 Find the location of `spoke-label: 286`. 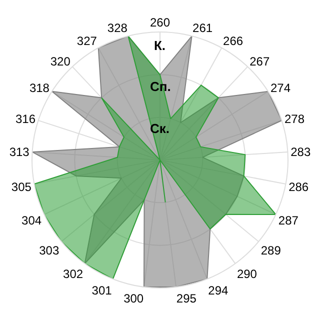

spoke-label: 286 is located at coordinates (298, 187).